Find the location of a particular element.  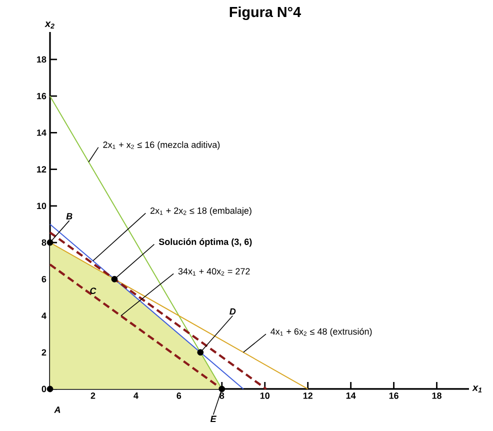

y-tick-label: 6 is located at coordinates (44, 279).